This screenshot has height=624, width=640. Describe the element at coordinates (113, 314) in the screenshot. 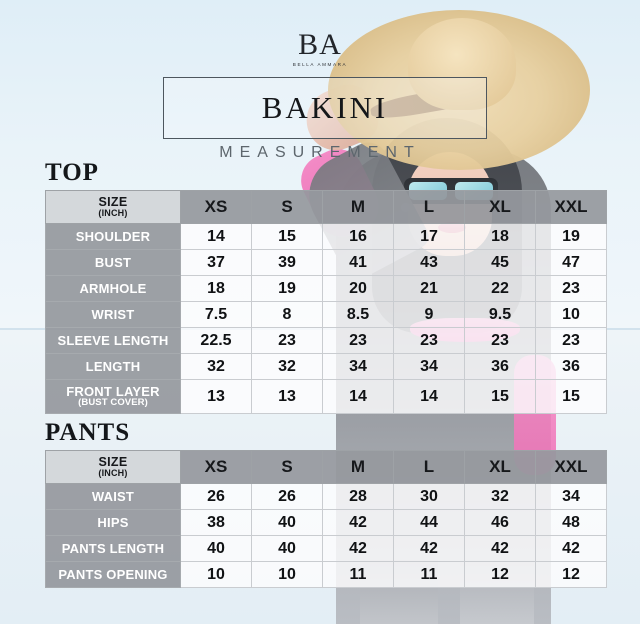

I see `row-label: WRIST` at that location.